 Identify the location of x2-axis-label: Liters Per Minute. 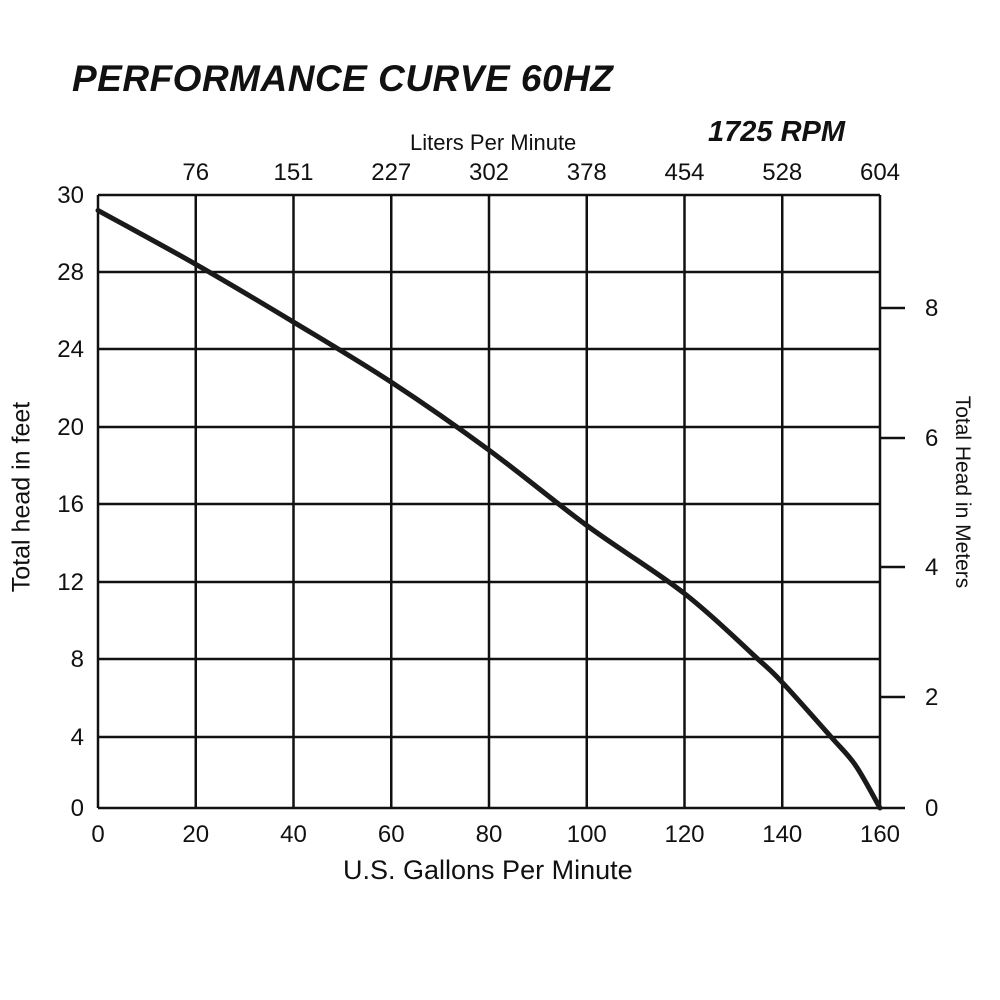
(493, 142).